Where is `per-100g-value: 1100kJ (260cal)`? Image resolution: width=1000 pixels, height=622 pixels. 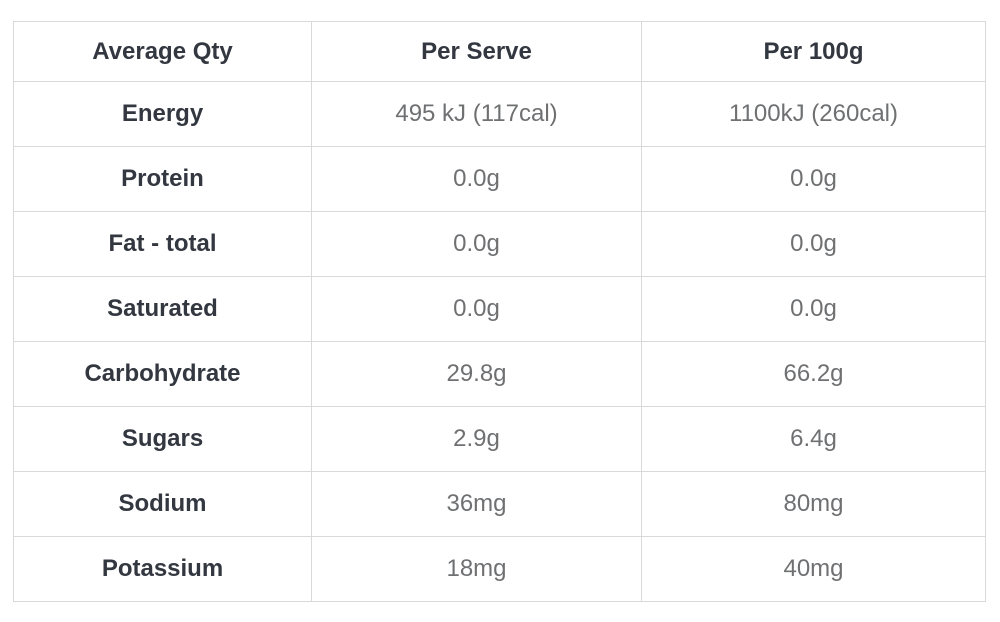 per-100g-value: 1100kJ (260cal) is located at coordinates (813, 114).